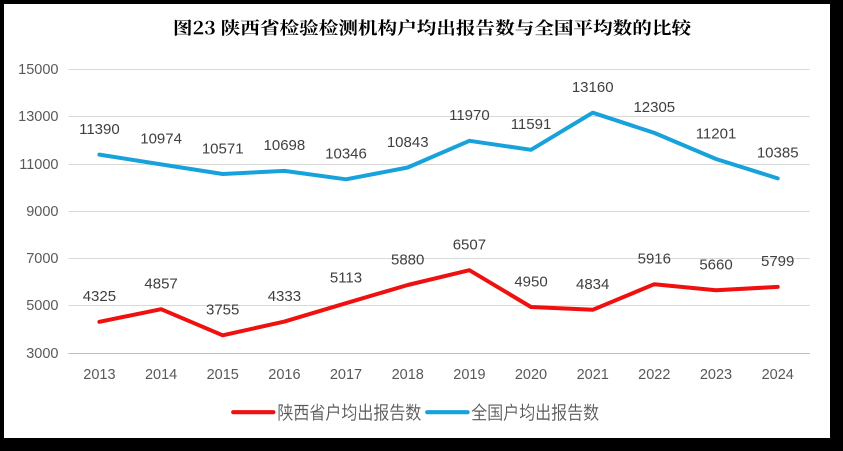  I want to click on svg-text: 15000, so click(38, 70).